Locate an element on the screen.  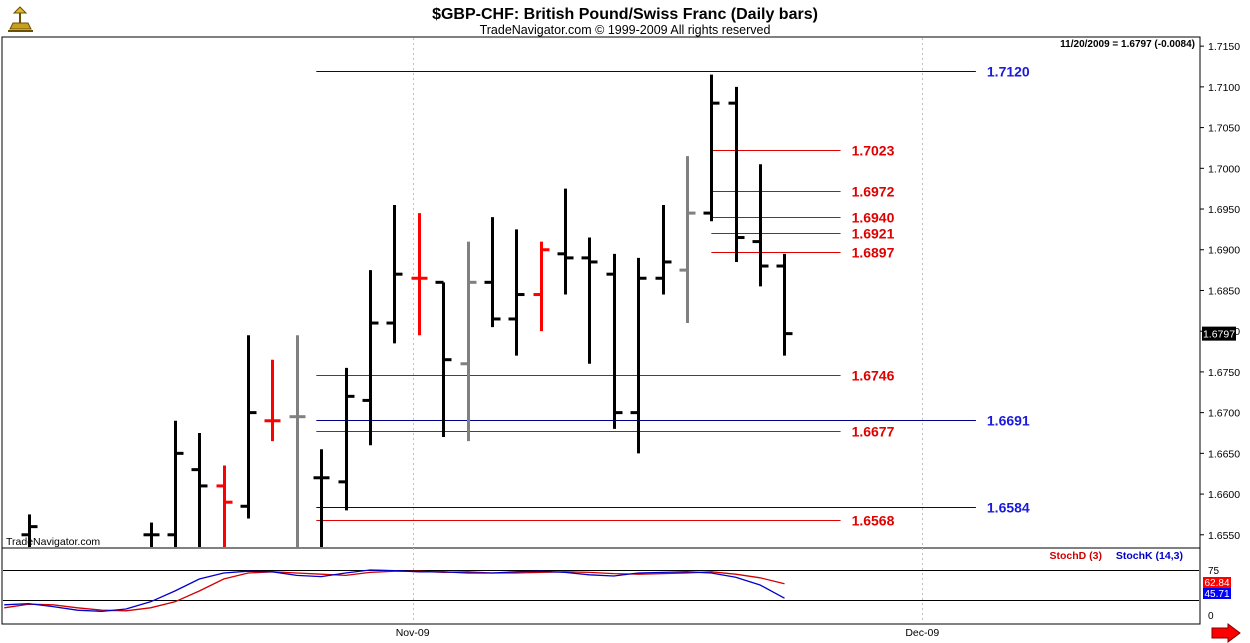
price-tick-label: 1.7050 is located at coordinates (1224, 129).